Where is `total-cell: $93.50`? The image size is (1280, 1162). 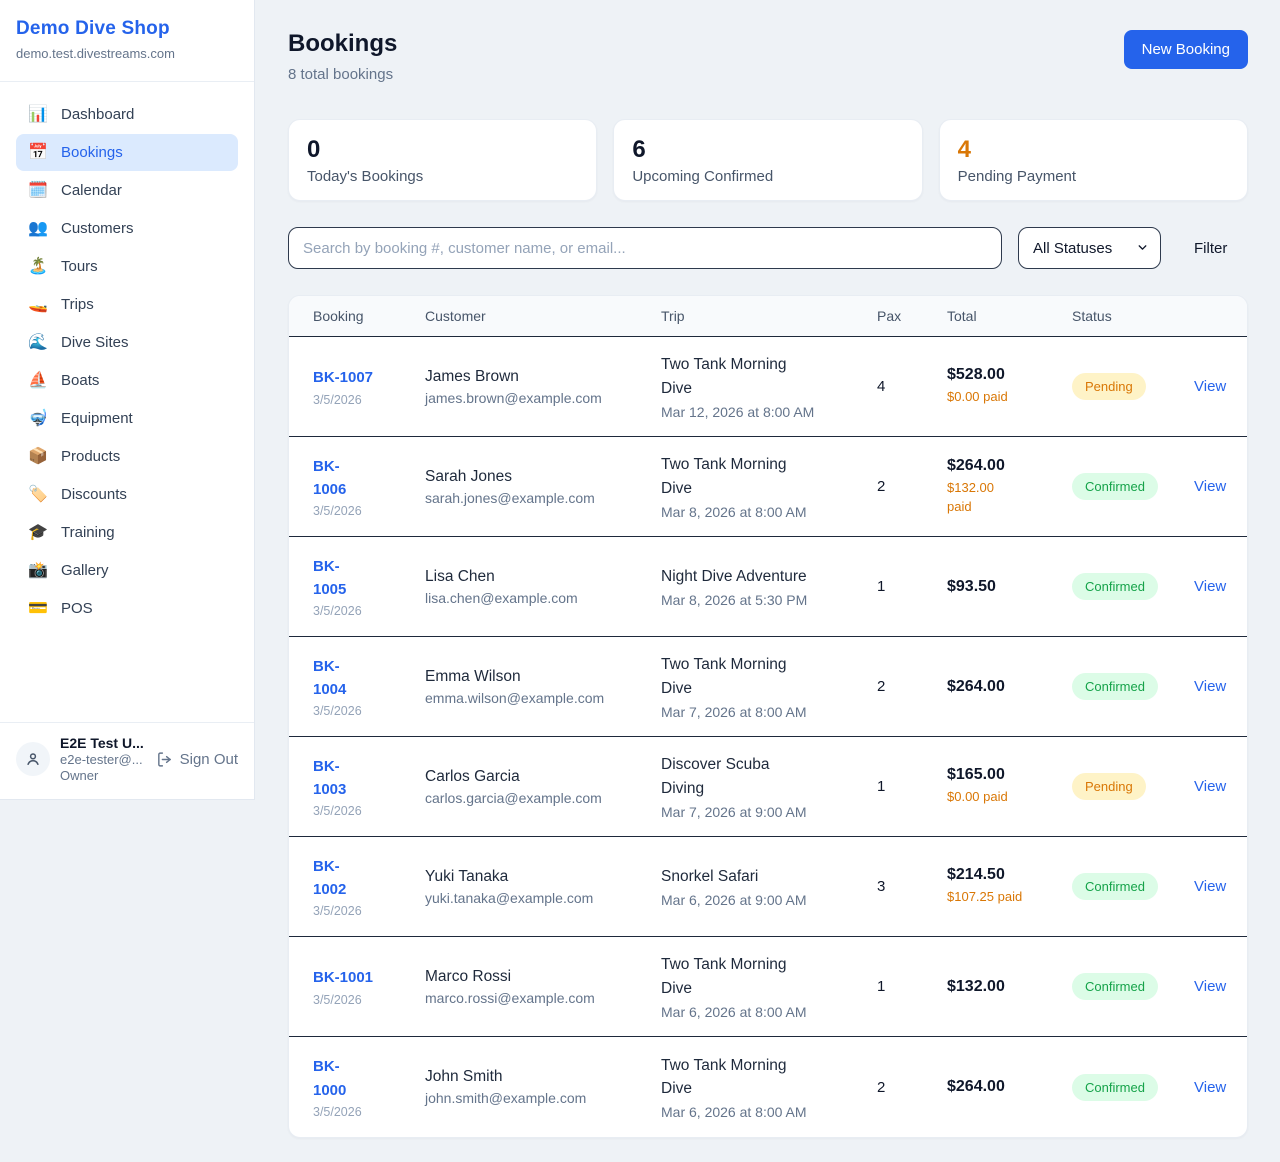 total-cell: $93.50 is located at coordinates (1009, 587).